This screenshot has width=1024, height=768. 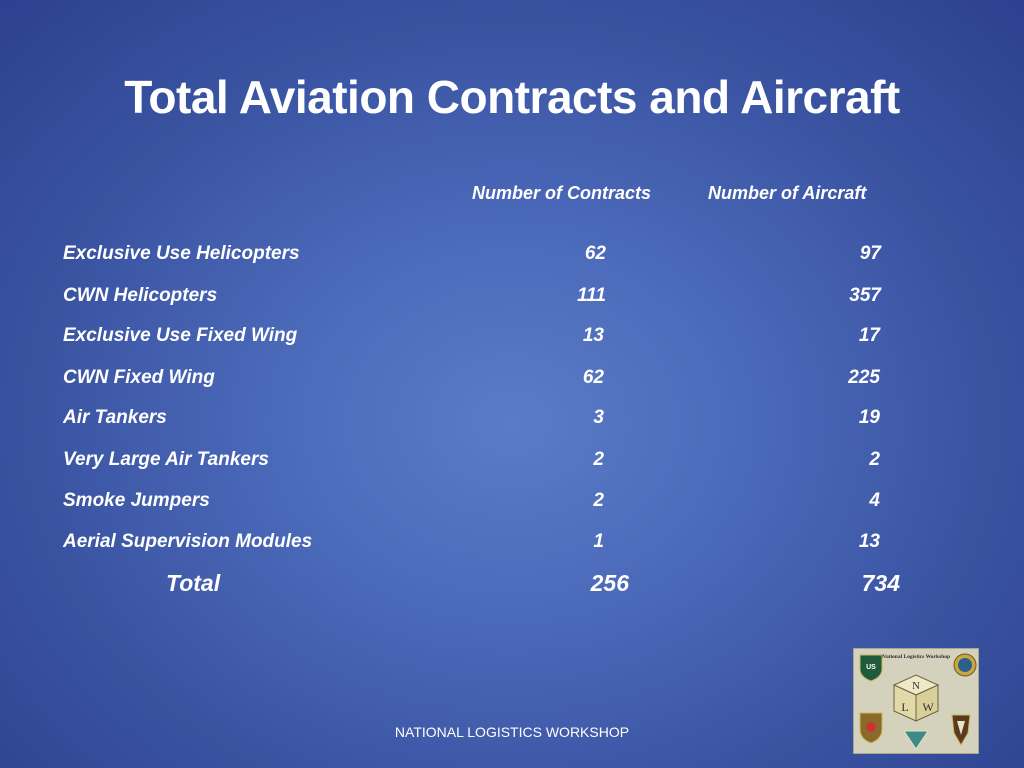 I want to click on shield-icon: US, so click(x=871, y=668).